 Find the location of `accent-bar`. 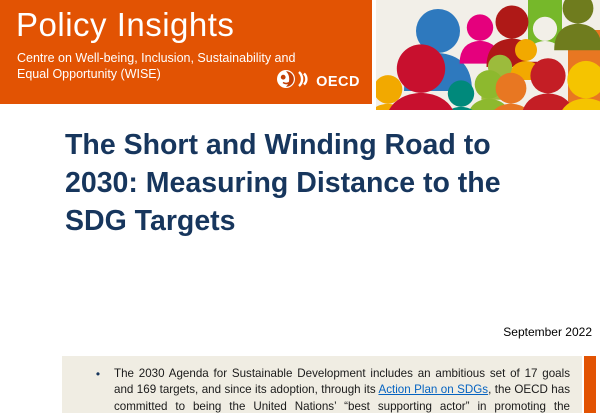

accent-bar is located at coordinates (590, 384).